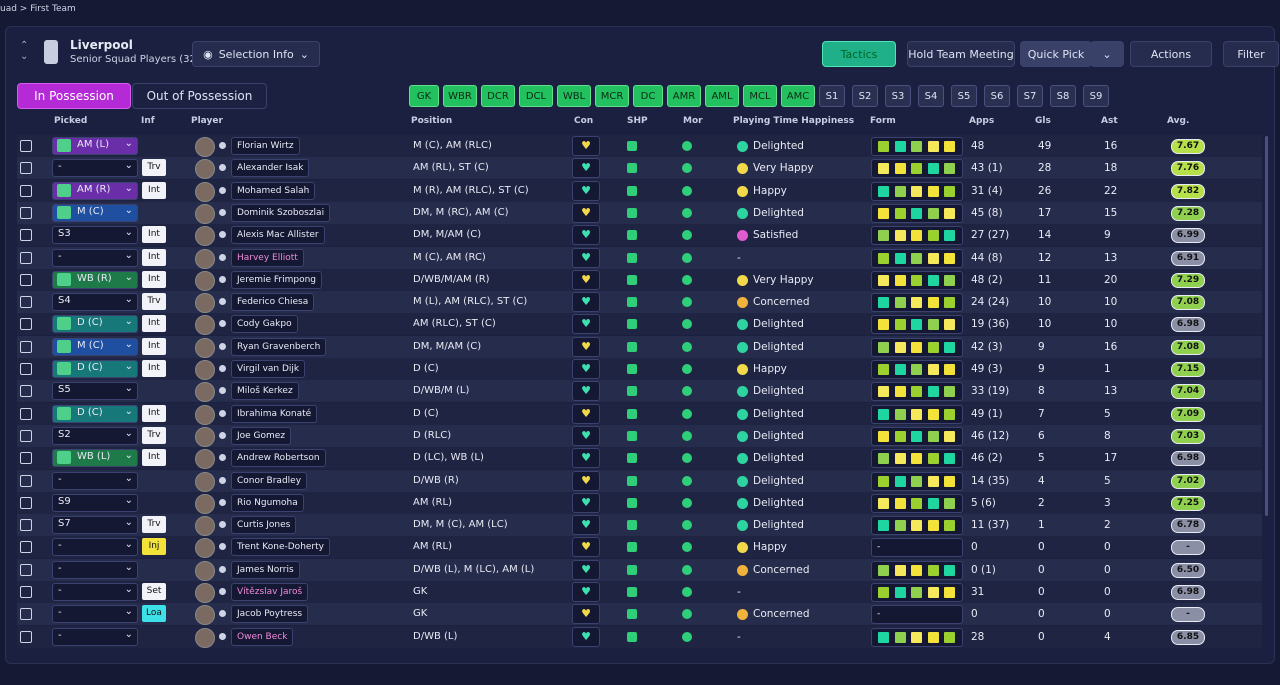 The image size is (1280, 685). I want to click on tab: Out of Possession, so click(199, 96).